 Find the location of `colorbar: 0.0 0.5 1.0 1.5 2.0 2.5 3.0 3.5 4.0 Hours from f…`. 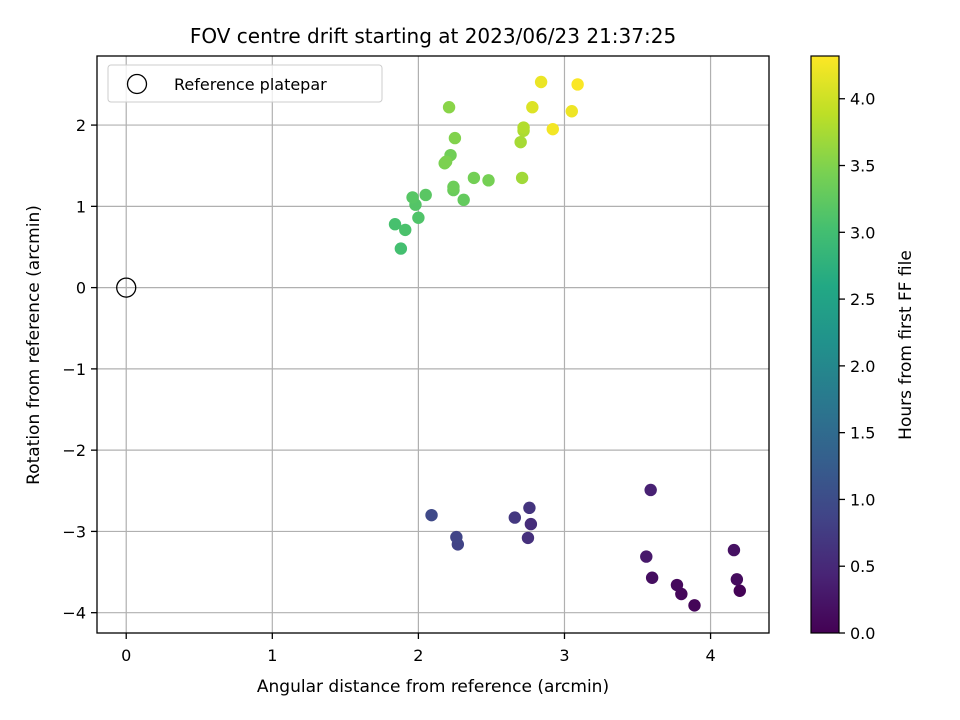

colorbar: 0.0 0.5 1.0 1.5 2.0 2.5 3.0 3.5 4.0 Hours from f… is located at coordinates (863, 349).